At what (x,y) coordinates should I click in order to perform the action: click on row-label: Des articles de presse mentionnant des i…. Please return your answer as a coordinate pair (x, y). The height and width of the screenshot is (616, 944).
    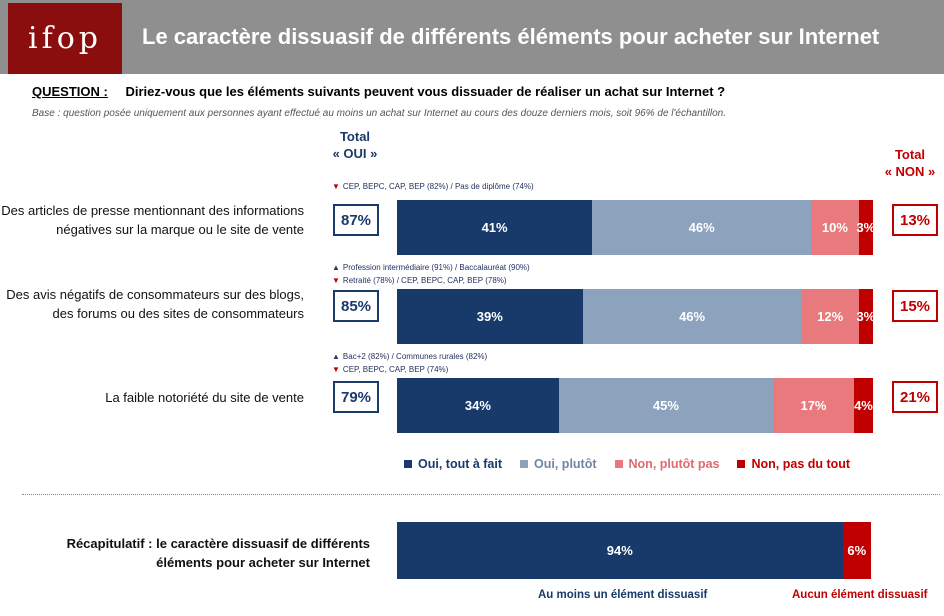
    Looking at the image, I should click on (152, 220).